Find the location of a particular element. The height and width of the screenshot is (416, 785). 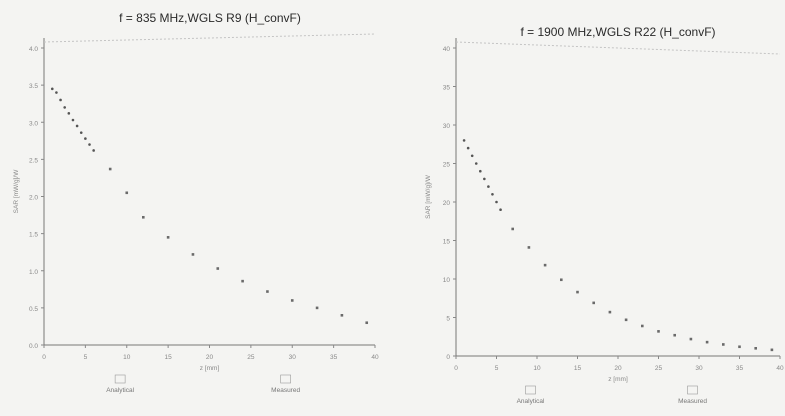

x-tick-label: 5 is located at coordinates (497, 368).